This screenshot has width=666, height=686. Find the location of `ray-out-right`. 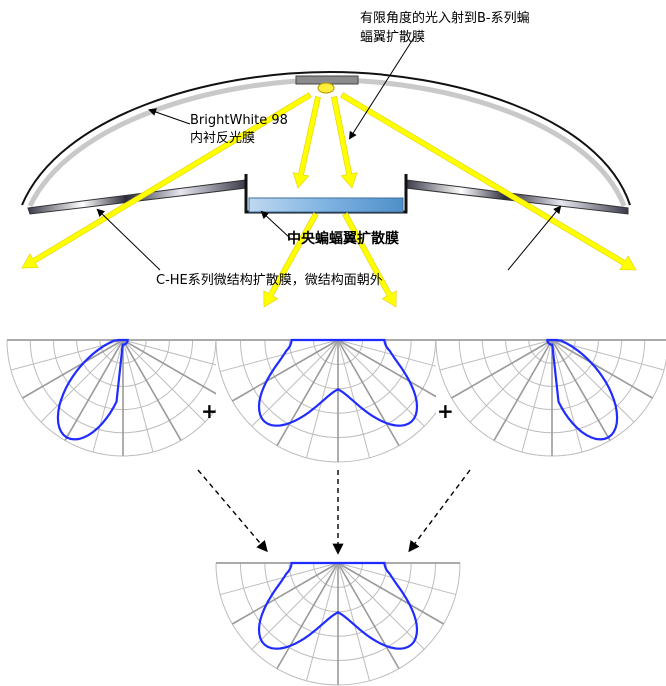

ray-out-right is located at coordinates (369, 260).